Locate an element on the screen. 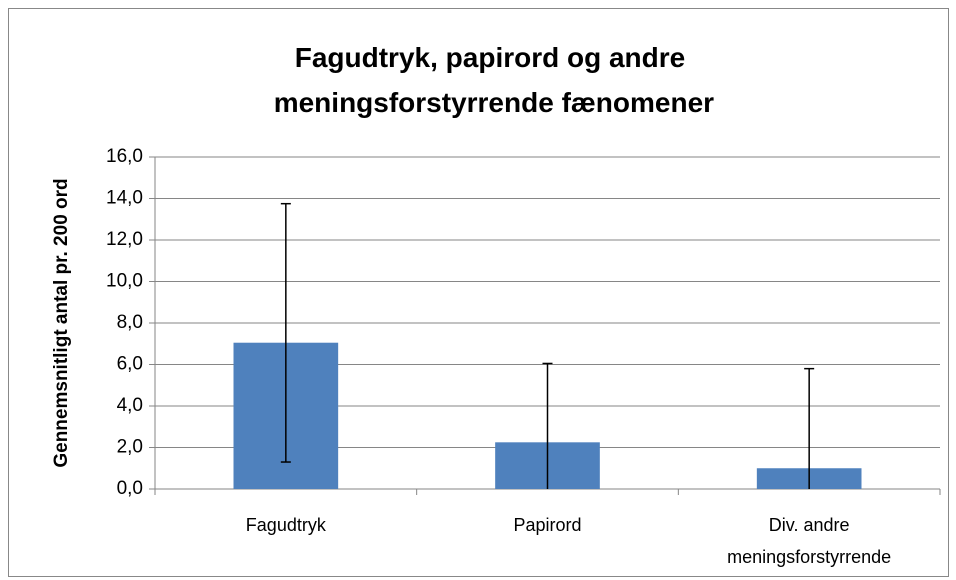 This screenshot has width=956, height=580. y-tick-label: 8,0 is located at coordinates (130, 322).